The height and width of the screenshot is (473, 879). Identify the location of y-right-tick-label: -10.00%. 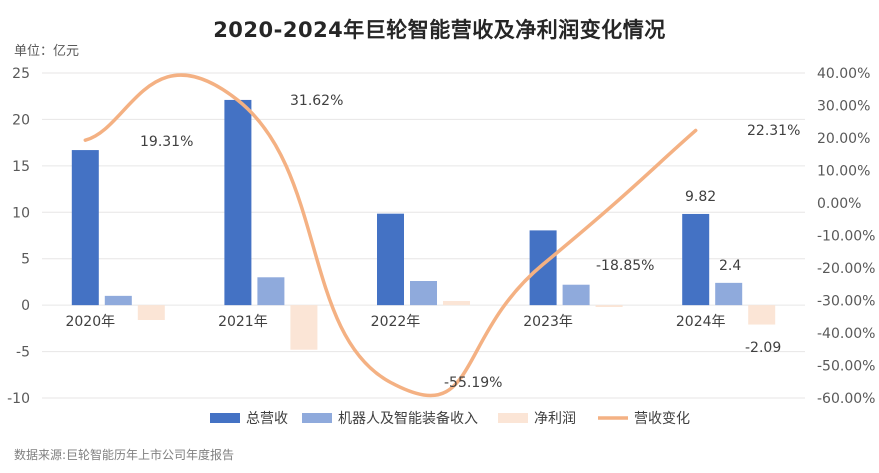
(846, 237).